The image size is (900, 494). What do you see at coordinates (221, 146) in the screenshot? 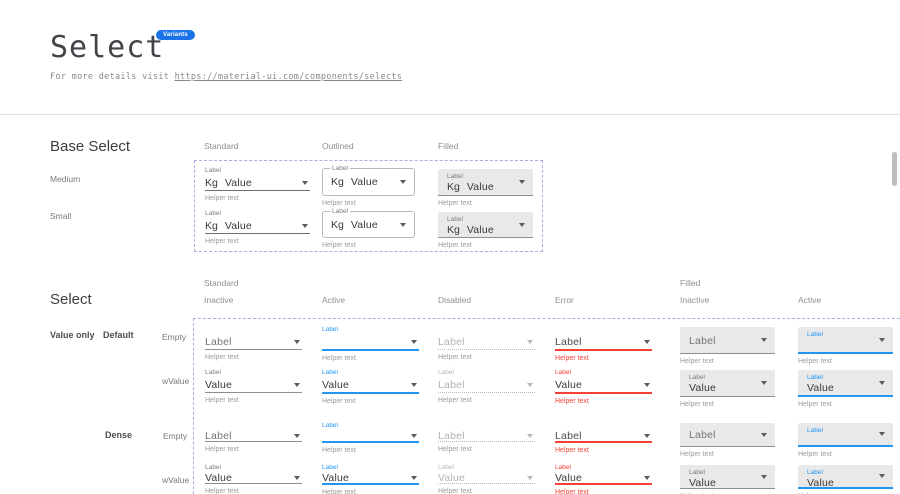
I see `column-header-standard: Standard` at bounding box center [221, 146].